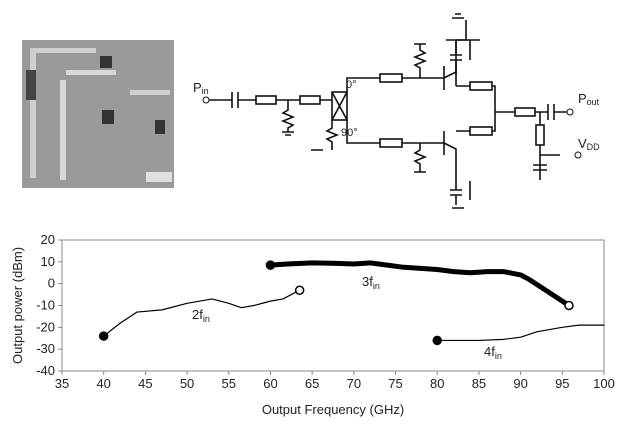  What do you see at coordinates (354, 383) in the screenshot?
I see `x-tick-label: 70` at bounding box center [354, 383].